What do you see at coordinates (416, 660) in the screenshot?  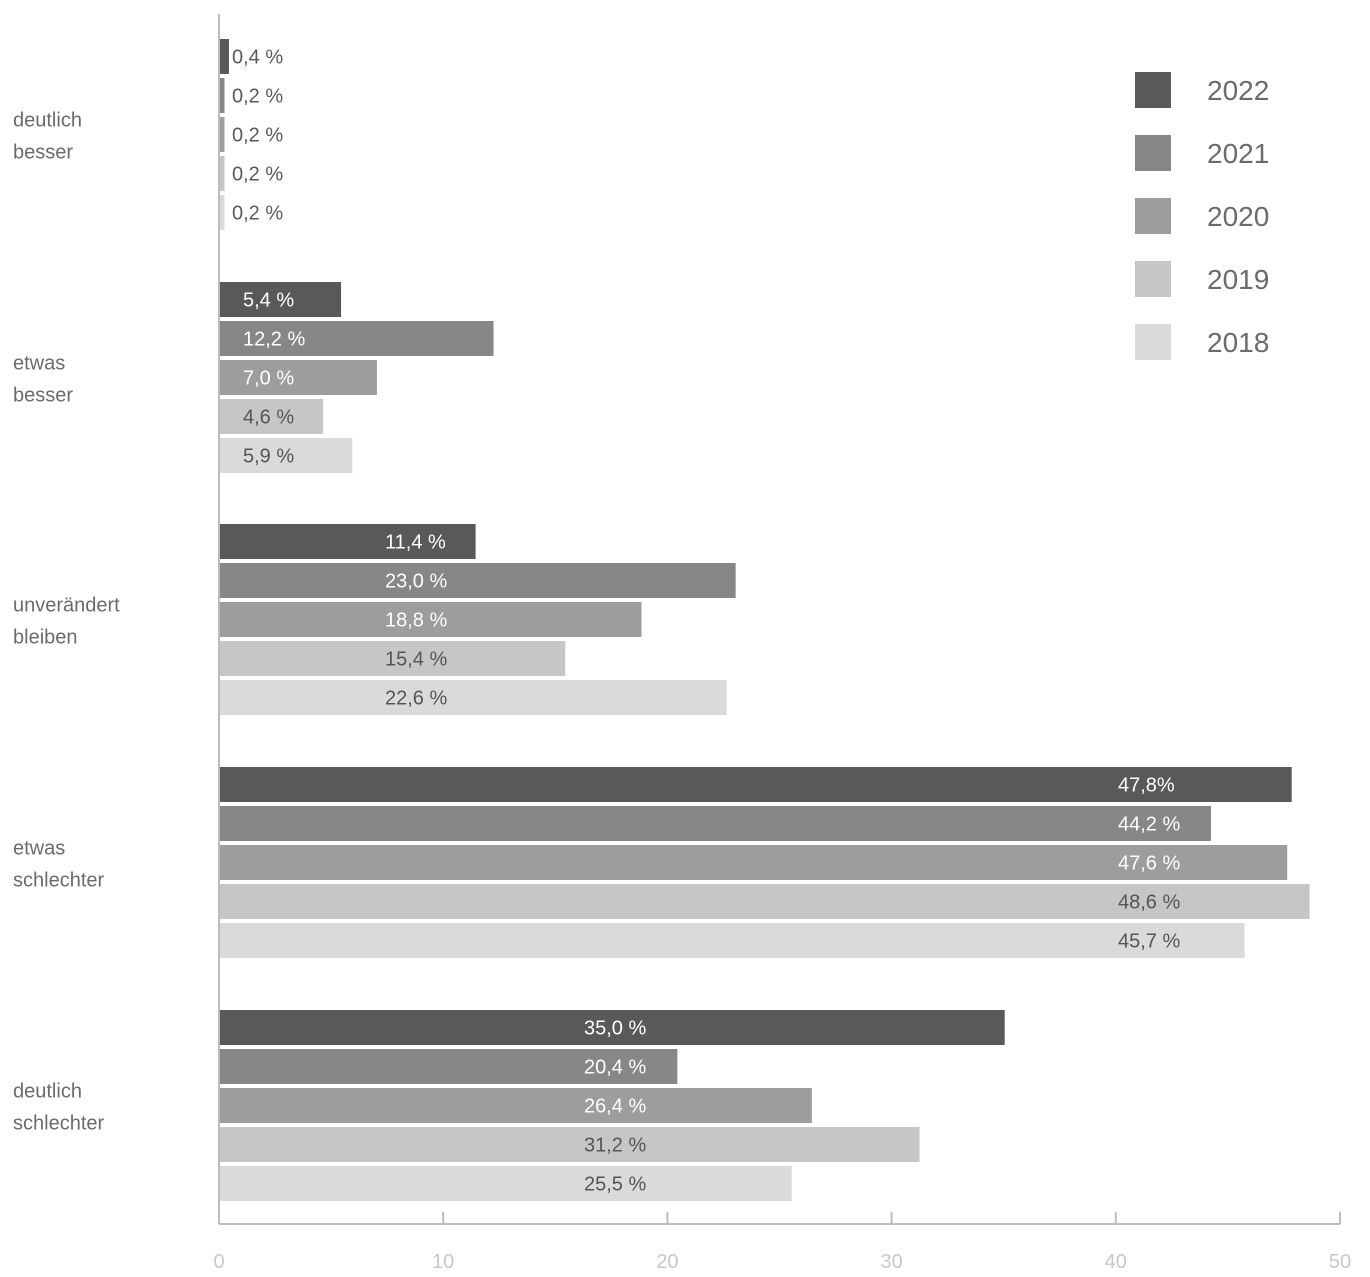 I see `bar-value-label: 15,4 %` at bounding box center [416, 660].